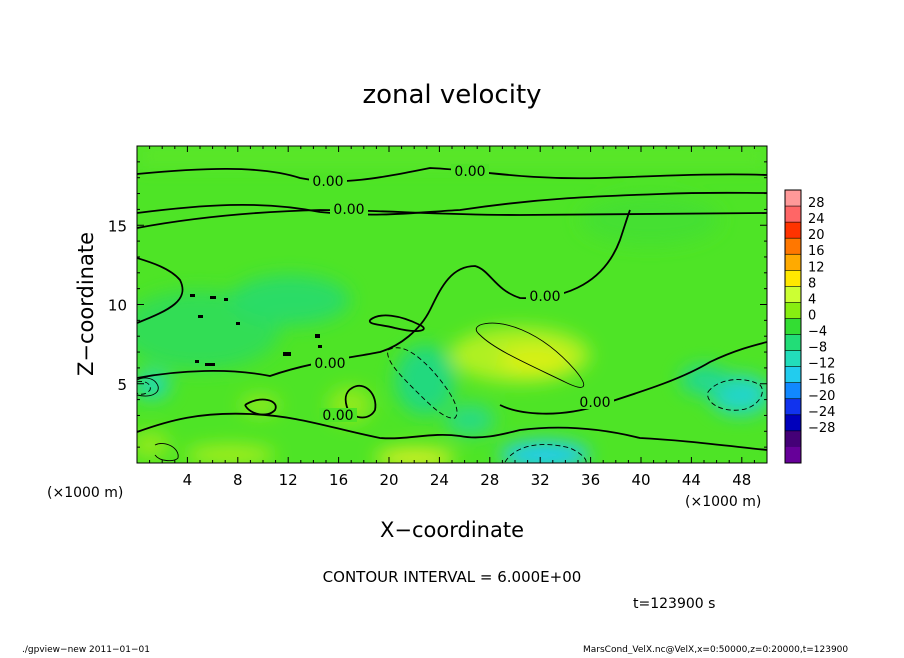 Image resolution: width=904 pixels, height=658 pixels. What do you see at coordinates (640, 480) in the screenshot?
I see `x-tick-label: 40` at bounding box center [640, 480].